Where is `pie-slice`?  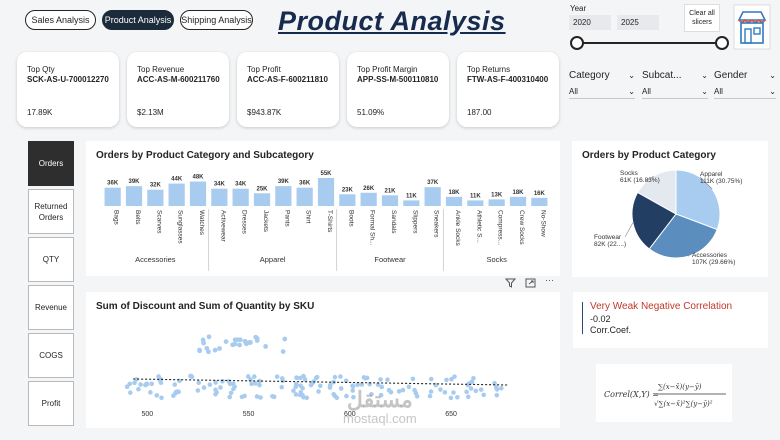
pie-slice is located at coordinates (698, 200).